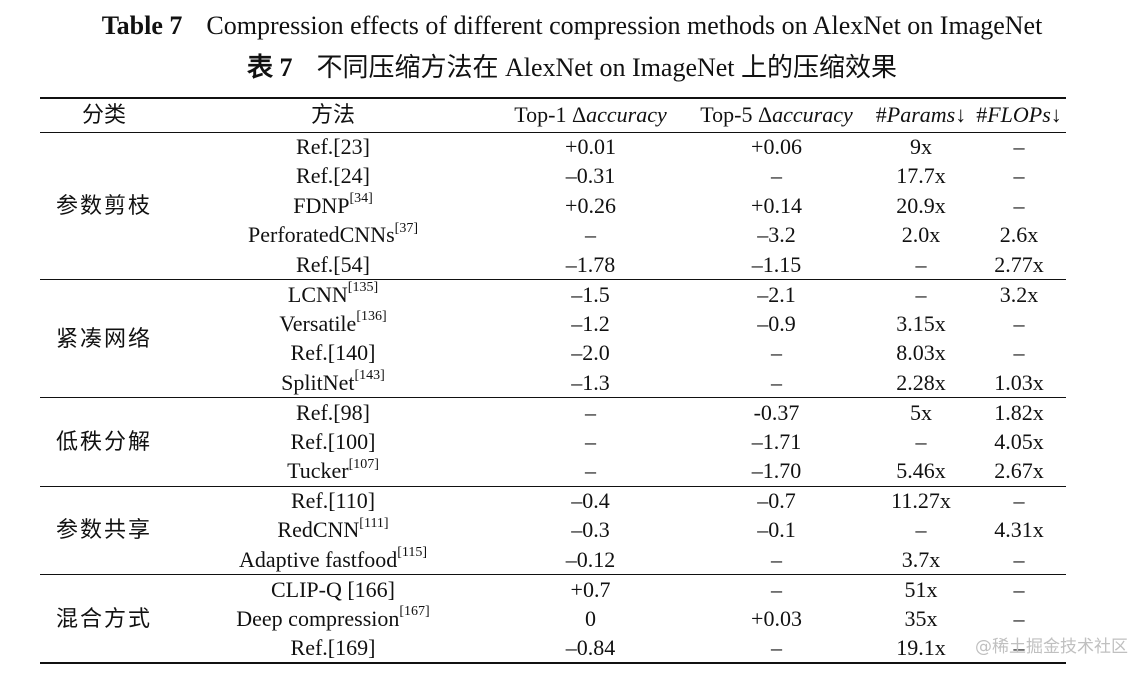 The image size is (1144, 674). What do you see at coordinates (921, 323) in the screenshot?
I see `params-cell: 3.15x` at bounding box center [921, 323].